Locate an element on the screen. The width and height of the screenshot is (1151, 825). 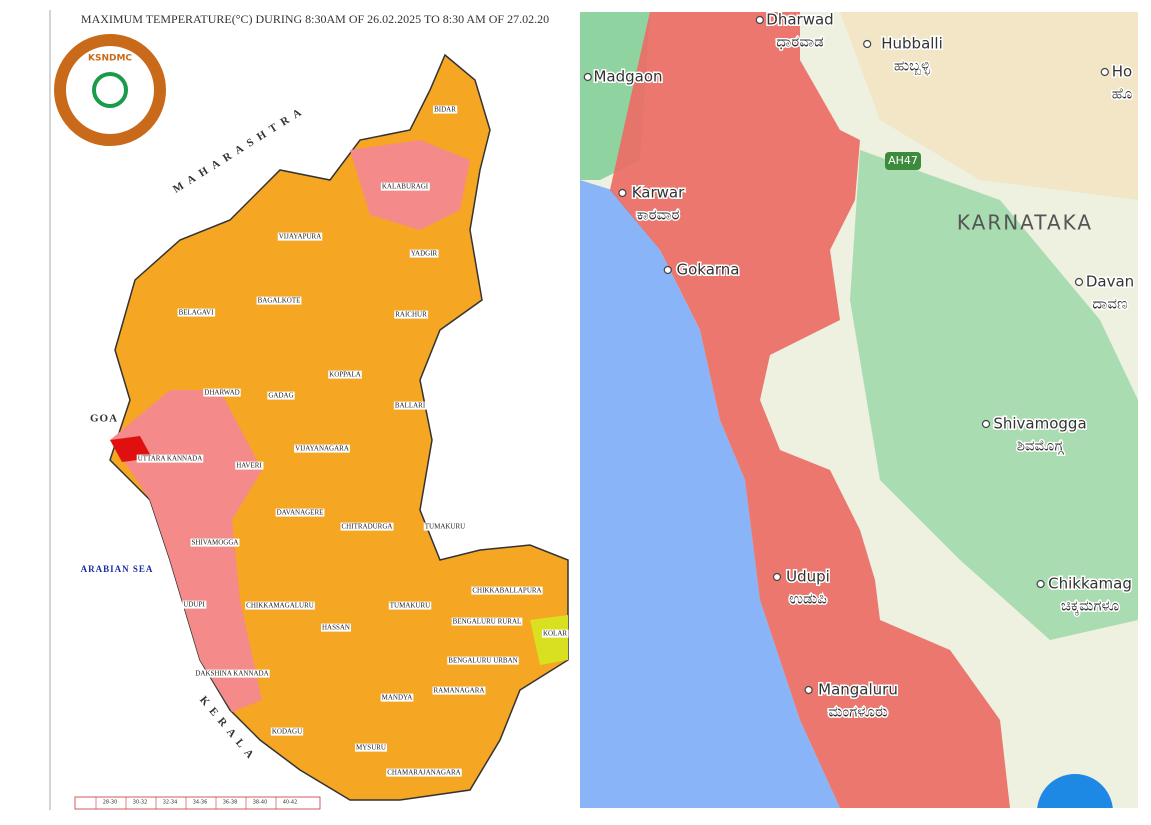
legend-label: 34-36 is located at coordinates (200, 803).